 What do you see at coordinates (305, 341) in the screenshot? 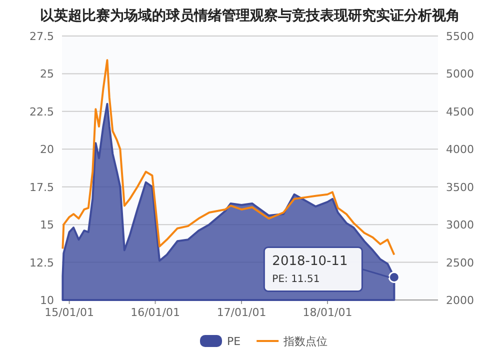
I see `legend-label: 指数点位` at bounding box center [305, 341].